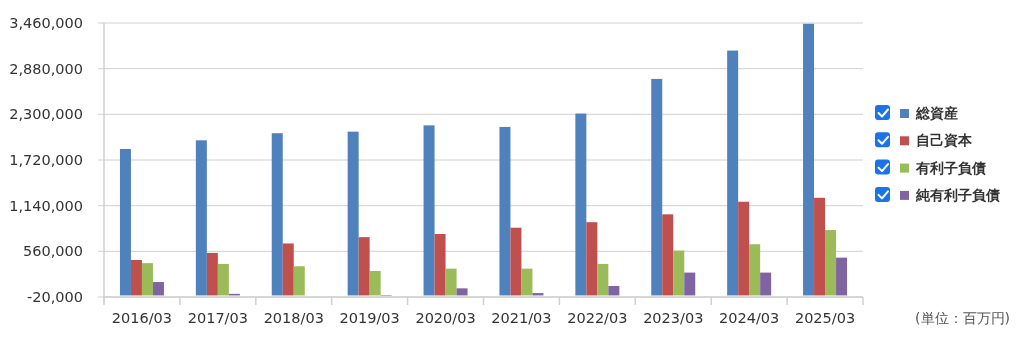  Describe the element at coordinates (944, 140) in the screenshot. I see `legend-label: 自己資本` at that location.